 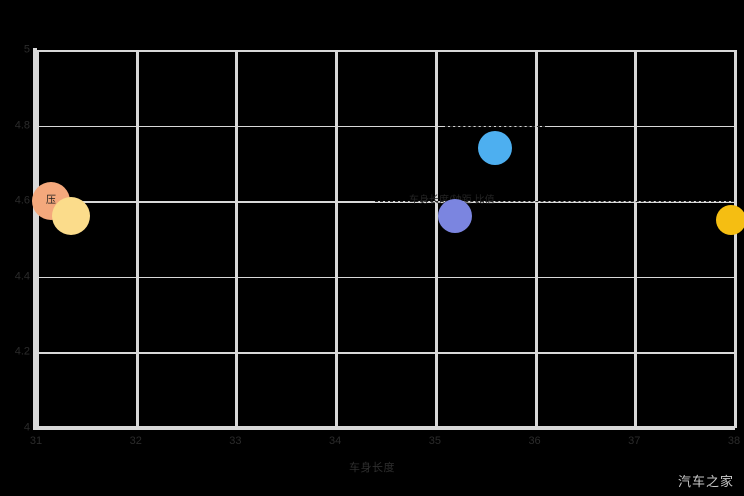 What do you see at coordinates (26, 427) in the screenshot?
I see `y-tick-label: 4` at bounding box center [26, 427].